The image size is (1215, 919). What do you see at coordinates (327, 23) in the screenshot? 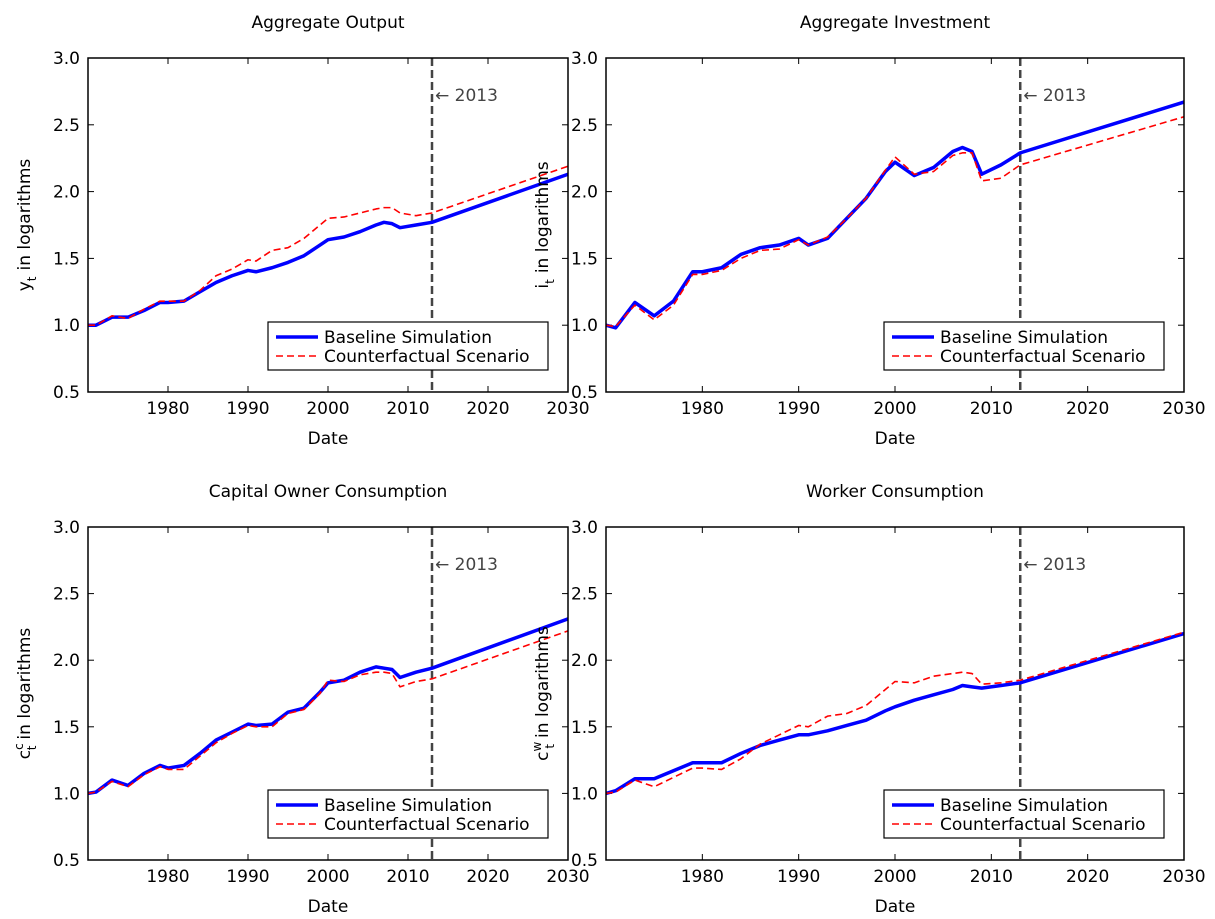
I see `chart-title: Aggregate Output` at bounding box center [327, 23].